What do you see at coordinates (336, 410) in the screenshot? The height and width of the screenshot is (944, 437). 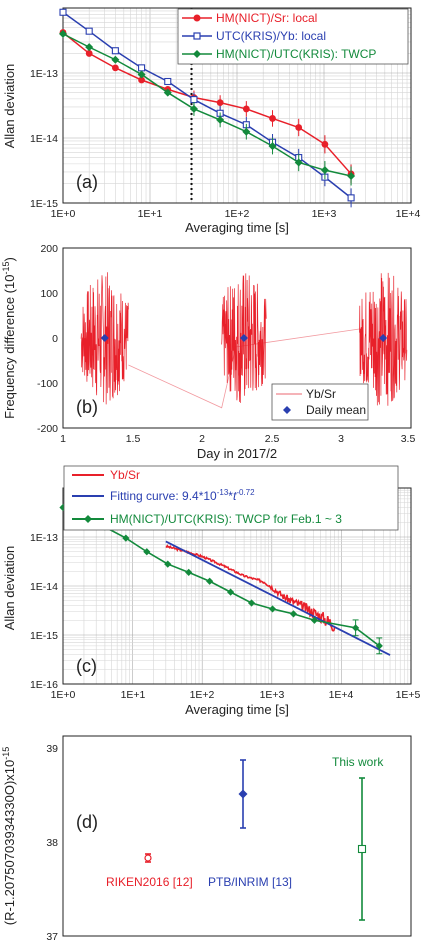 I see `b-legend-label-1: Daily mean` at bounding box center [336, 410].